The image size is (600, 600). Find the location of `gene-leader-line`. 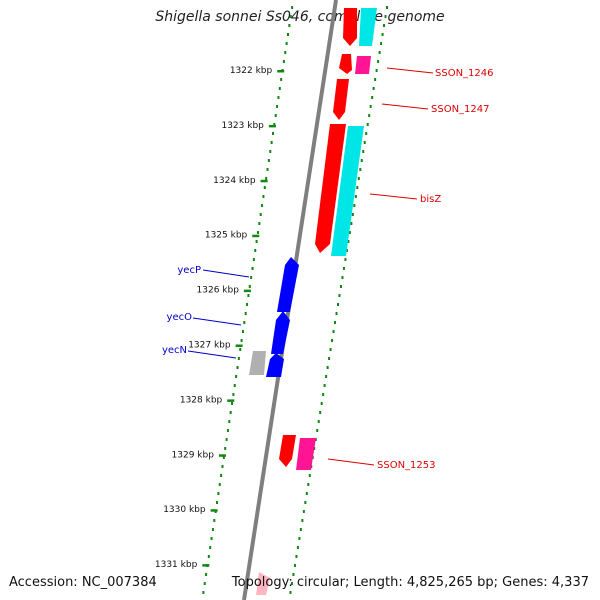

gene-leader-line is located at coordinates (410, 70).